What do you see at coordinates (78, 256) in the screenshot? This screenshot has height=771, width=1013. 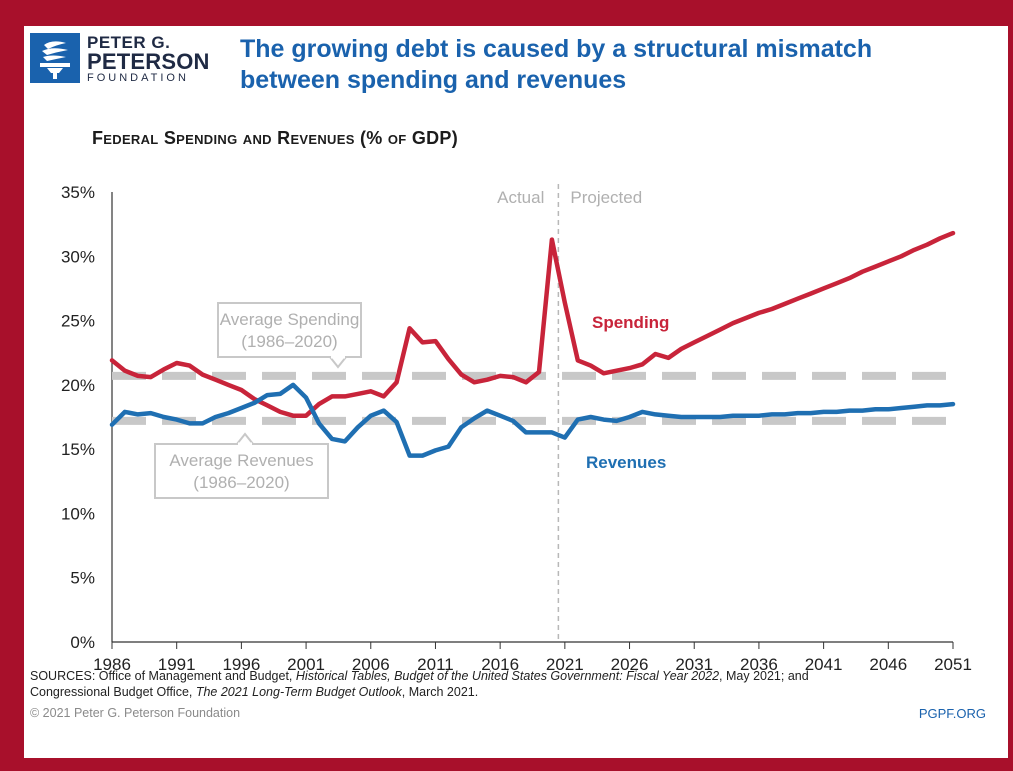 I see `y-tick-label: 30%` at bounding box center [78, 256].